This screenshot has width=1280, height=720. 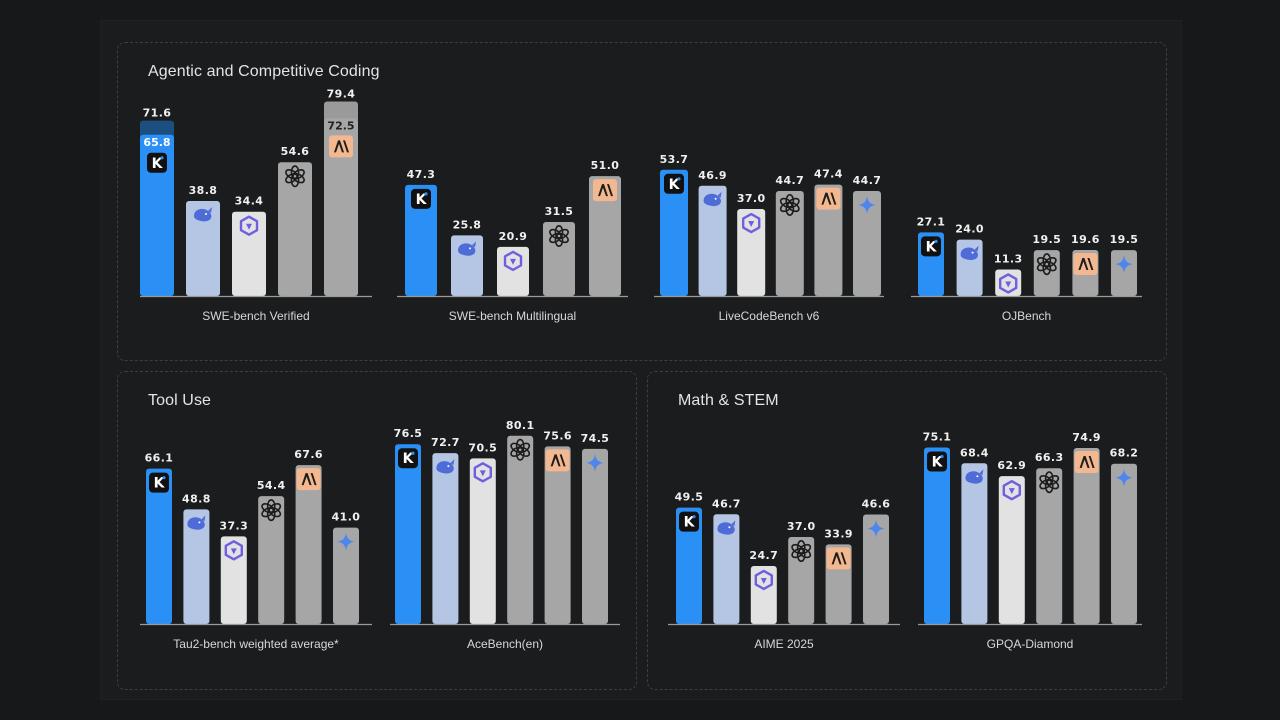 What do you see at coordinates (605, 165) in the screenshot?
I see `value-label: 51.0` at bounding box center [605, 165].